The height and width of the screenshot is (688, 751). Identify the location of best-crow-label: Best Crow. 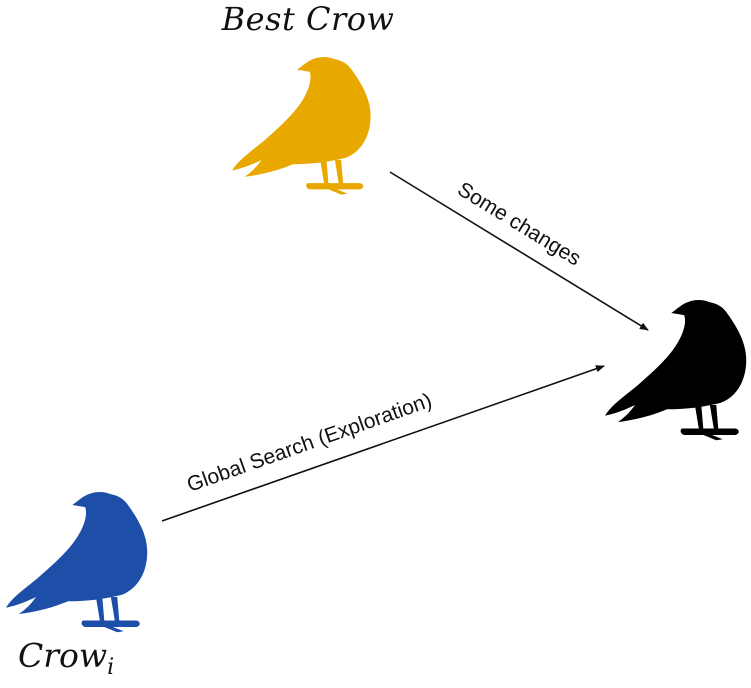
(308, 19).